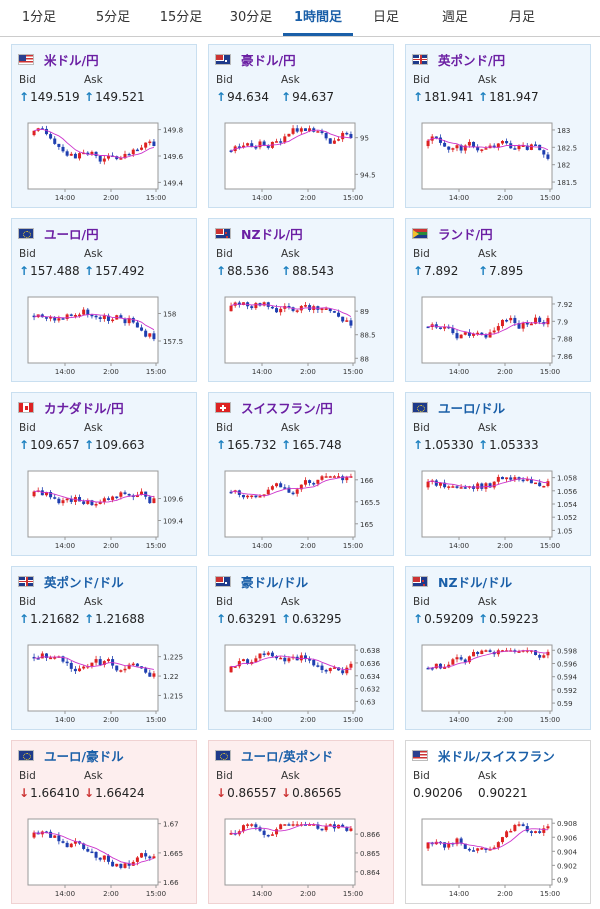 The height and width of the screenshot is (909, 600). What do you see at coordinates (301, 510) in the screenshot?
I see `mini-chart: 166 165.5 165 14:00 2:00 15:00` at bounding box center [301, 510].